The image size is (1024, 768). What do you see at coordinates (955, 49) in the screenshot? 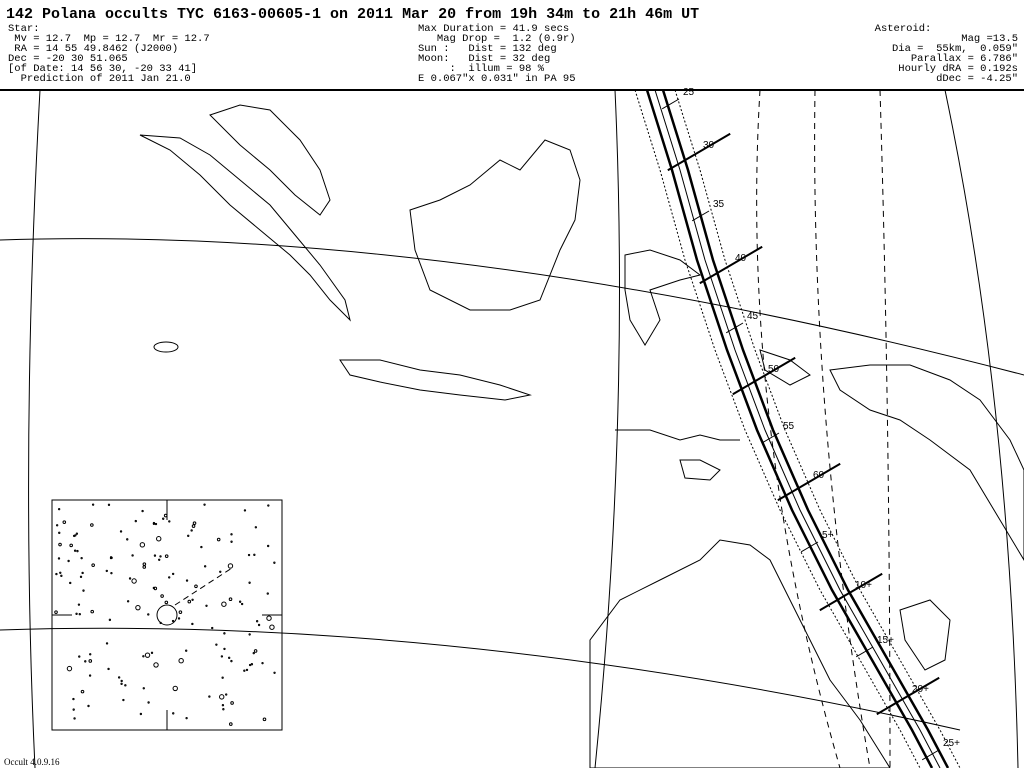
I see `asteroid-info: Dia = 55km, 0.059"` at bounding box center [955, 49].